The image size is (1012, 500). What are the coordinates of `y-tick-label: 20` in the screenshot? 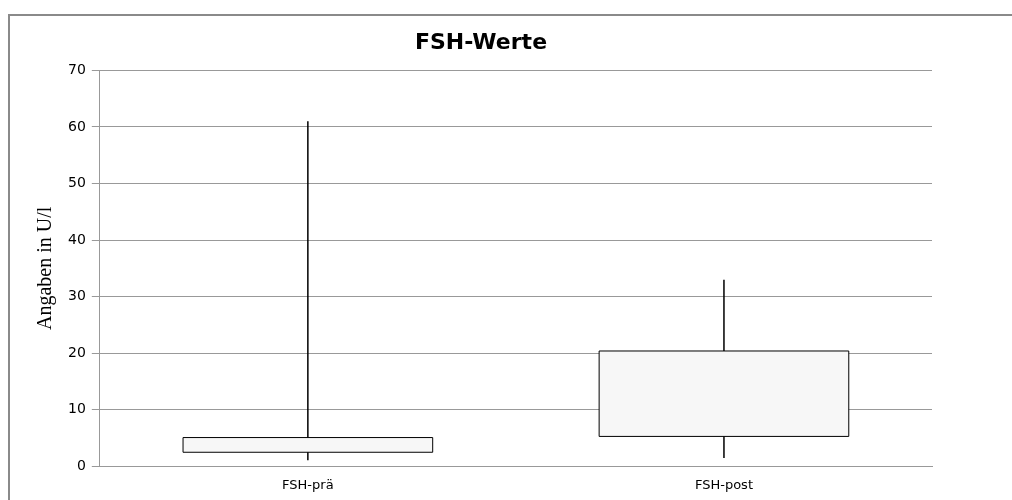 It's located at (76, 351).